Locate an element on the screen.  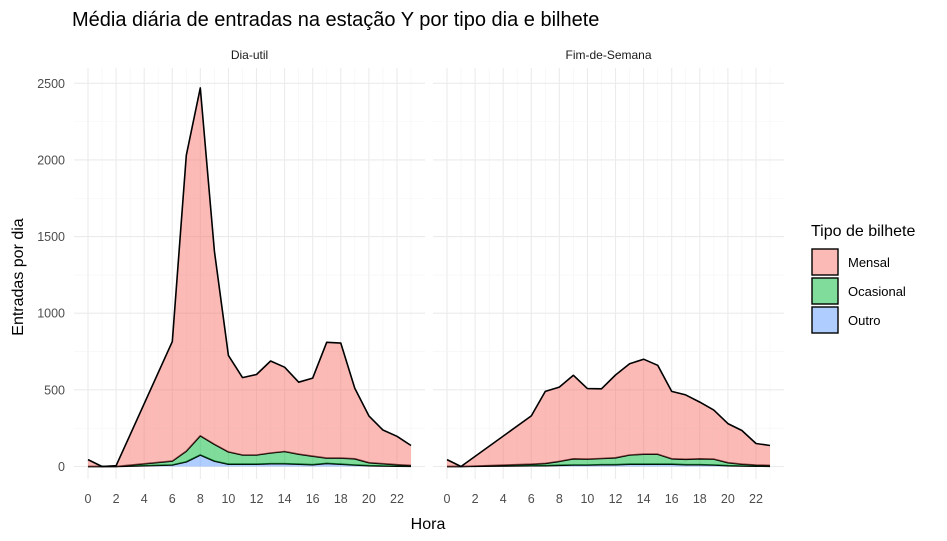
legend-label-ocasional: Ocasional is located at coordinates (877, 291).